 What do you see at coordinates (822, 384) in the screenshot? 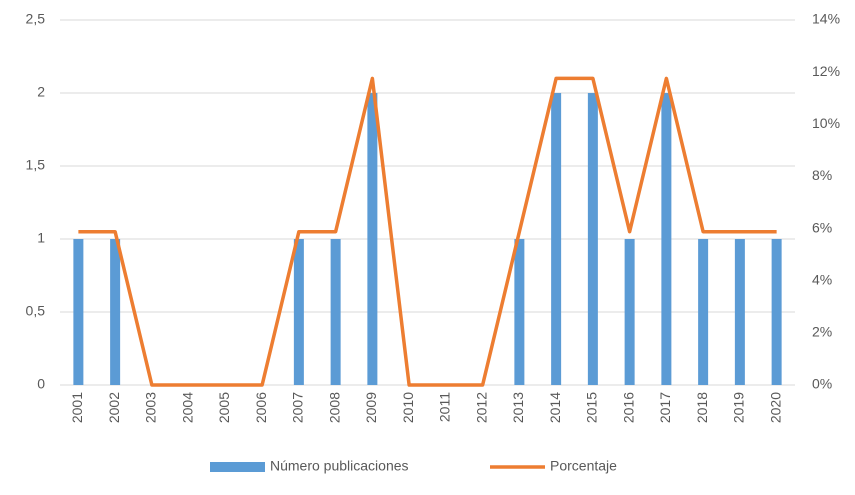
I see `y2-tick-label: 0%` at bounding box center [822, 384].